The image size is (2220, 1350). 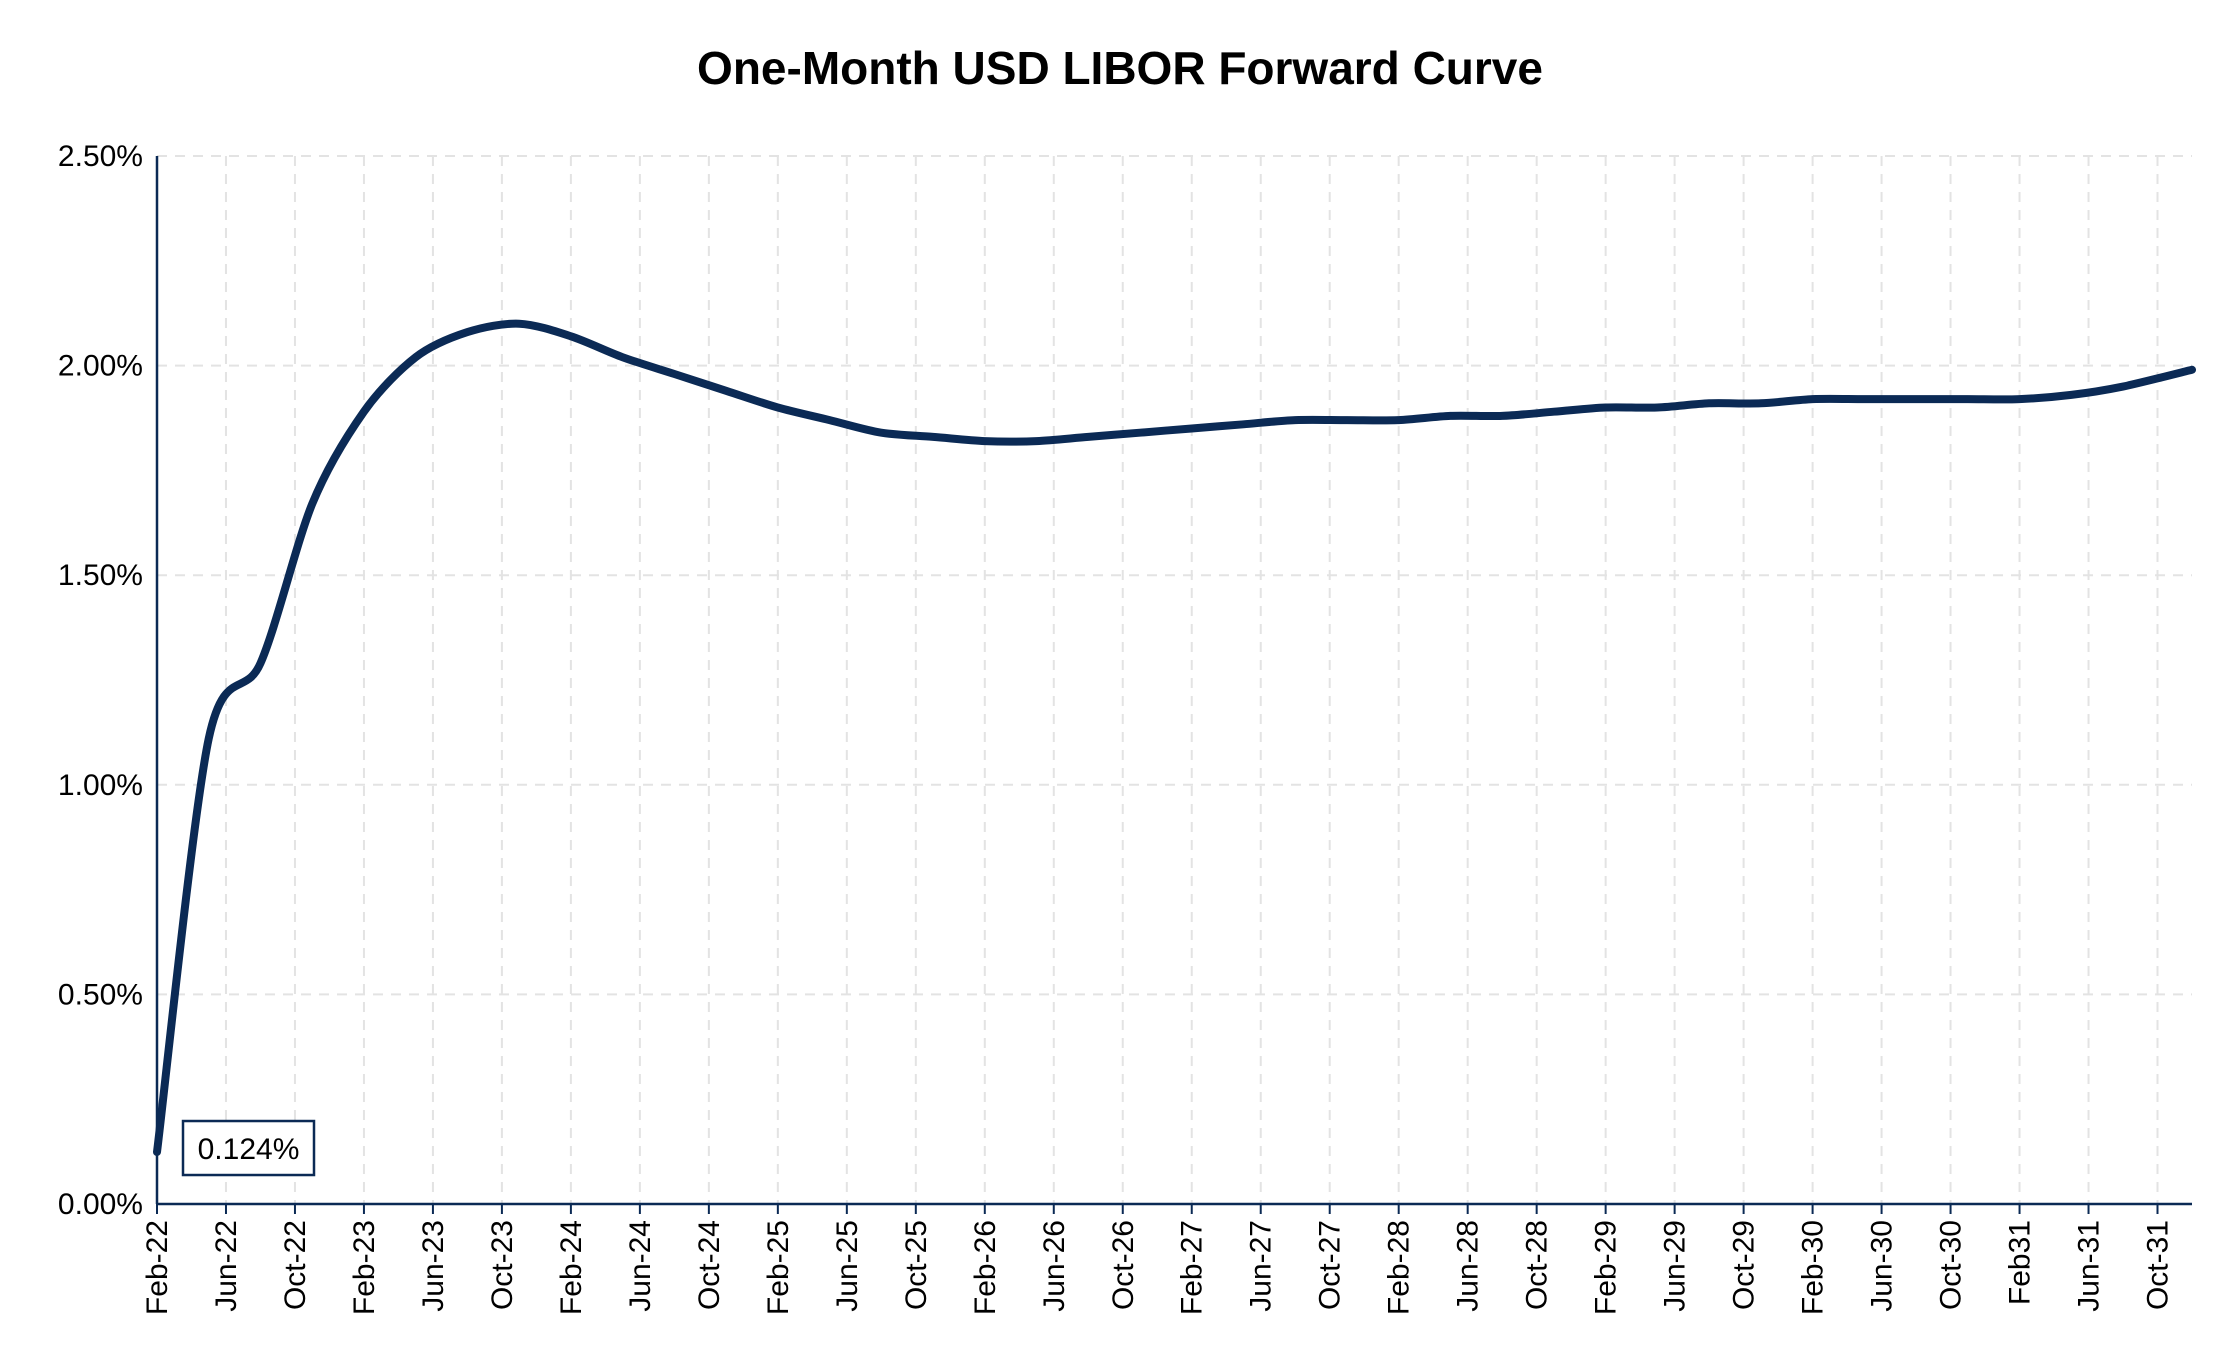 I want to click on x-tick-label: Oct-25, so click(x=916, y=1265).